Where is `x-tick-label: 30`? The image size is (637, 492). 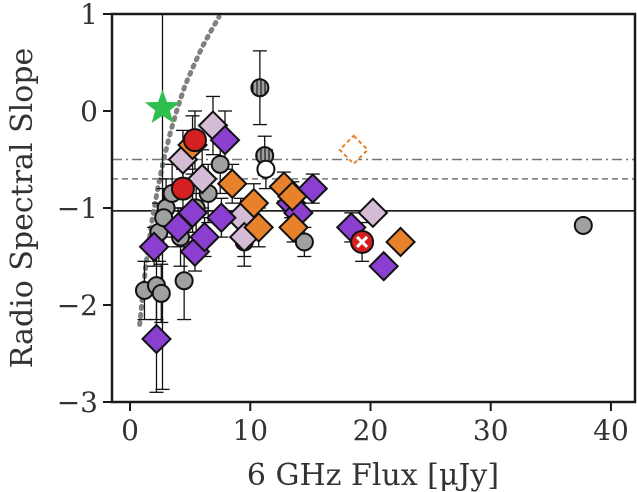
x-tick-label: 30 is located at coordinates (491, 430).